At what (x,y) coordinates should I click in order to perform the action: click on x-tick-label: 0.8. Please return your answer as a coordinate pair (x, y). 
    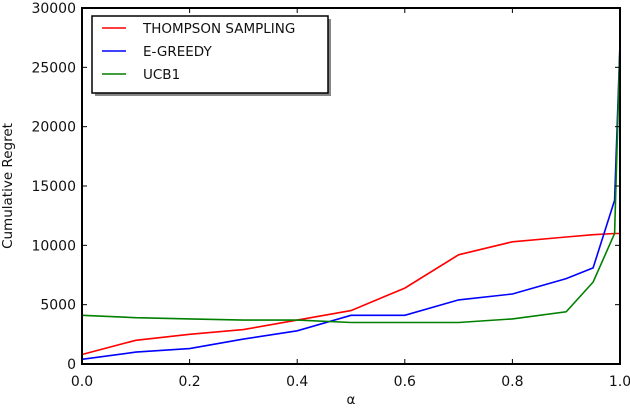
    Looking at the image, I should click on (512, 382).